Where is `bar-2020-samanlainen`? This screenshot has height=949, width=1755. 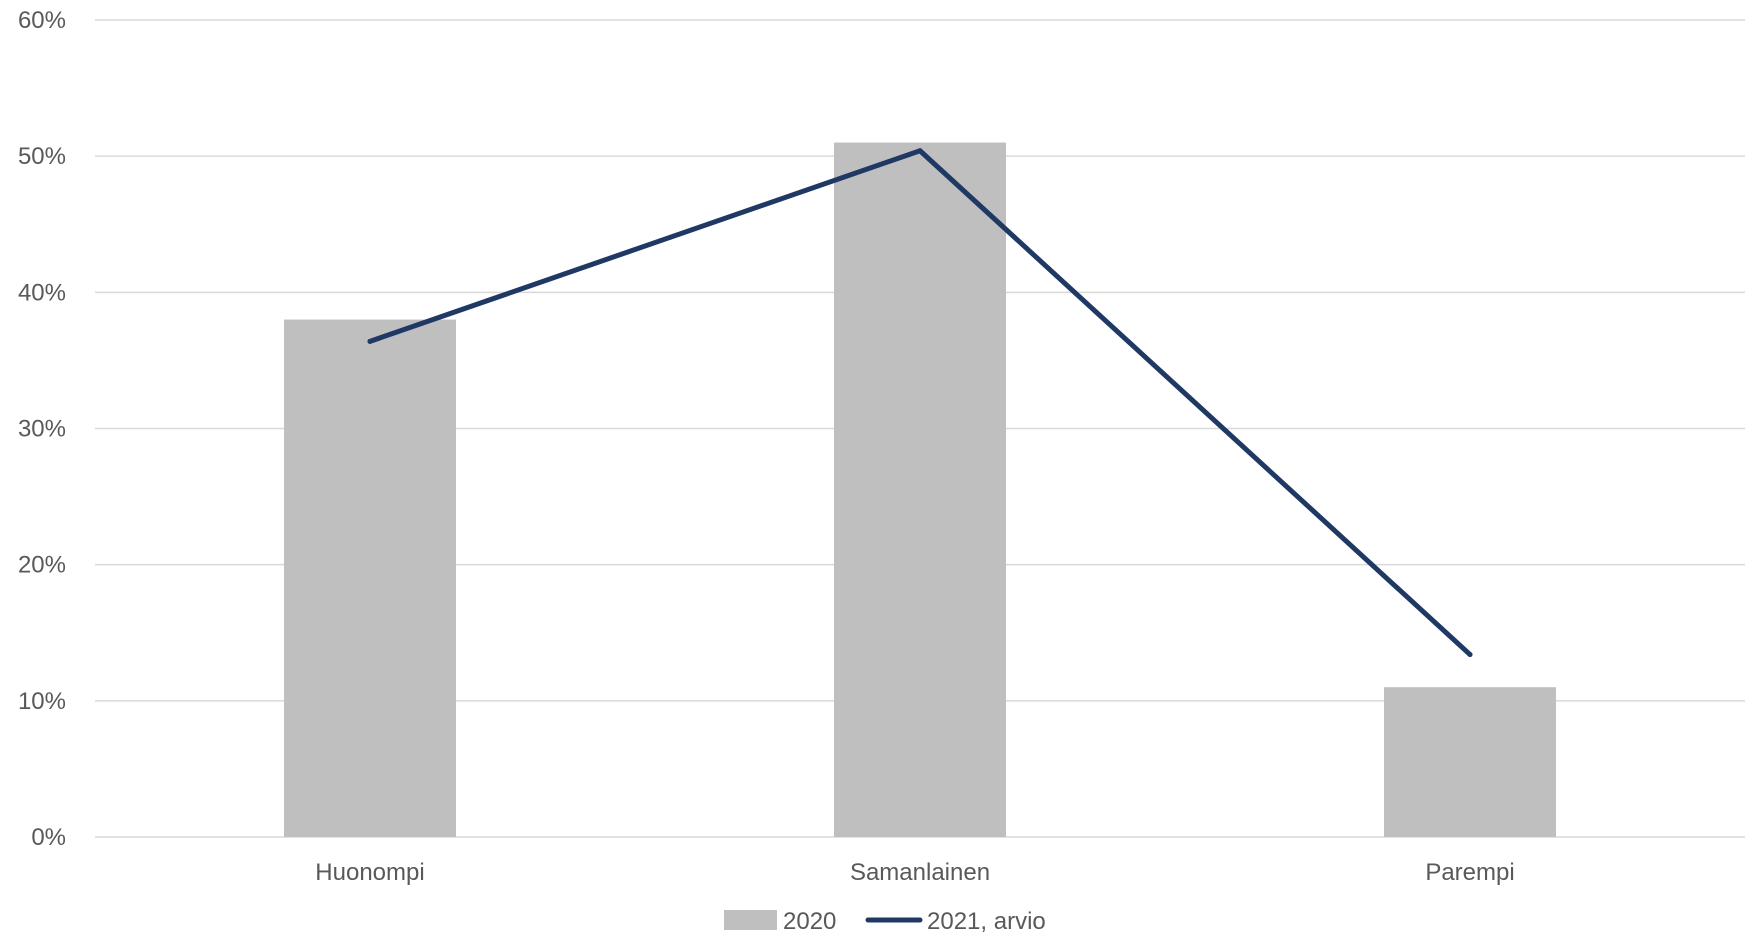 bar-2020-samanlainen is located at coordinates (920, 490).